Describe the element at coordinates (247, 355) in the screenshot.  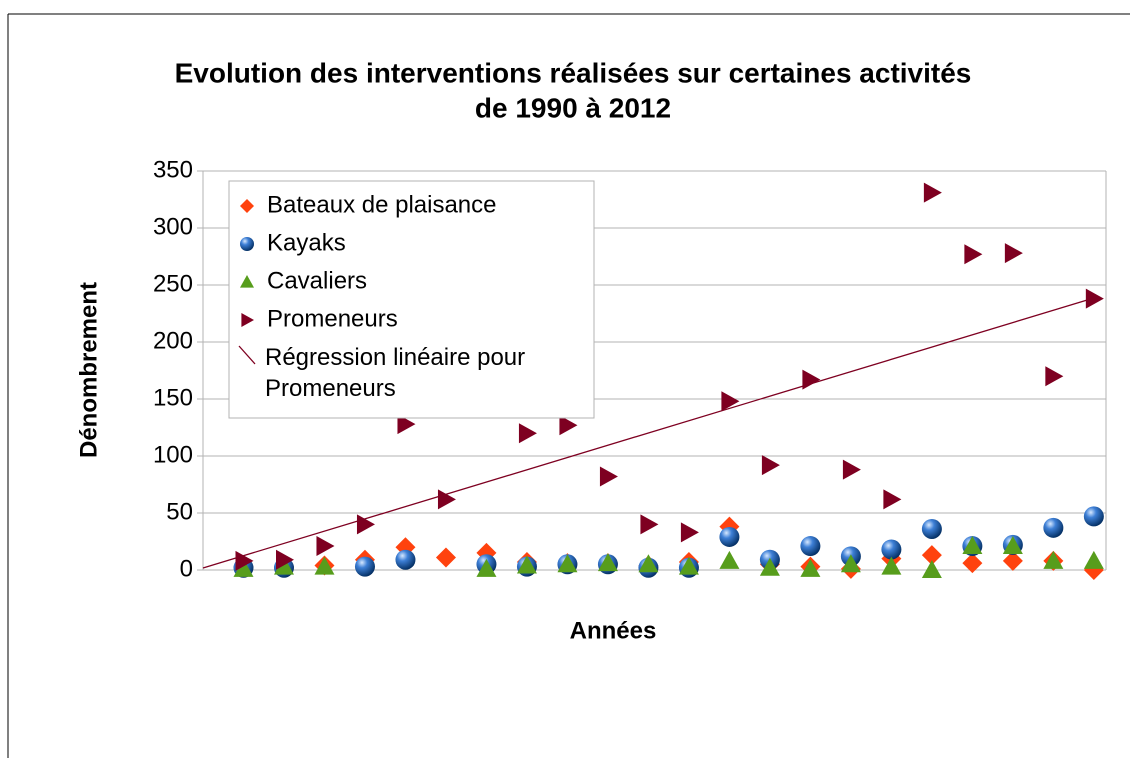
I see `legend-line` at that location.